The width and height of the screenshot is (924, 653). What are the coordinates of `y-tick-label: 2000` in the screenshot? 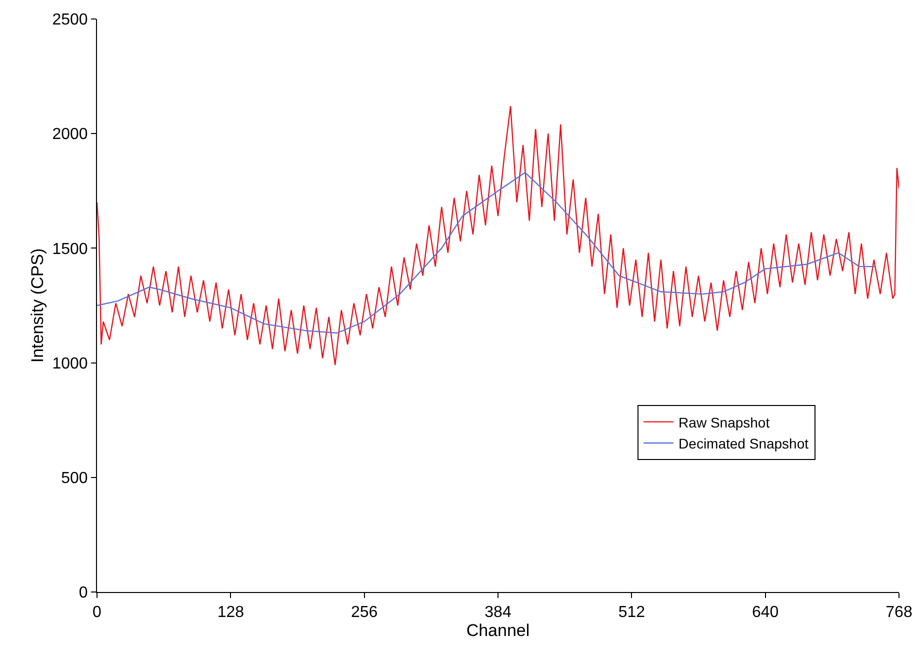 It's located at (70, 135).